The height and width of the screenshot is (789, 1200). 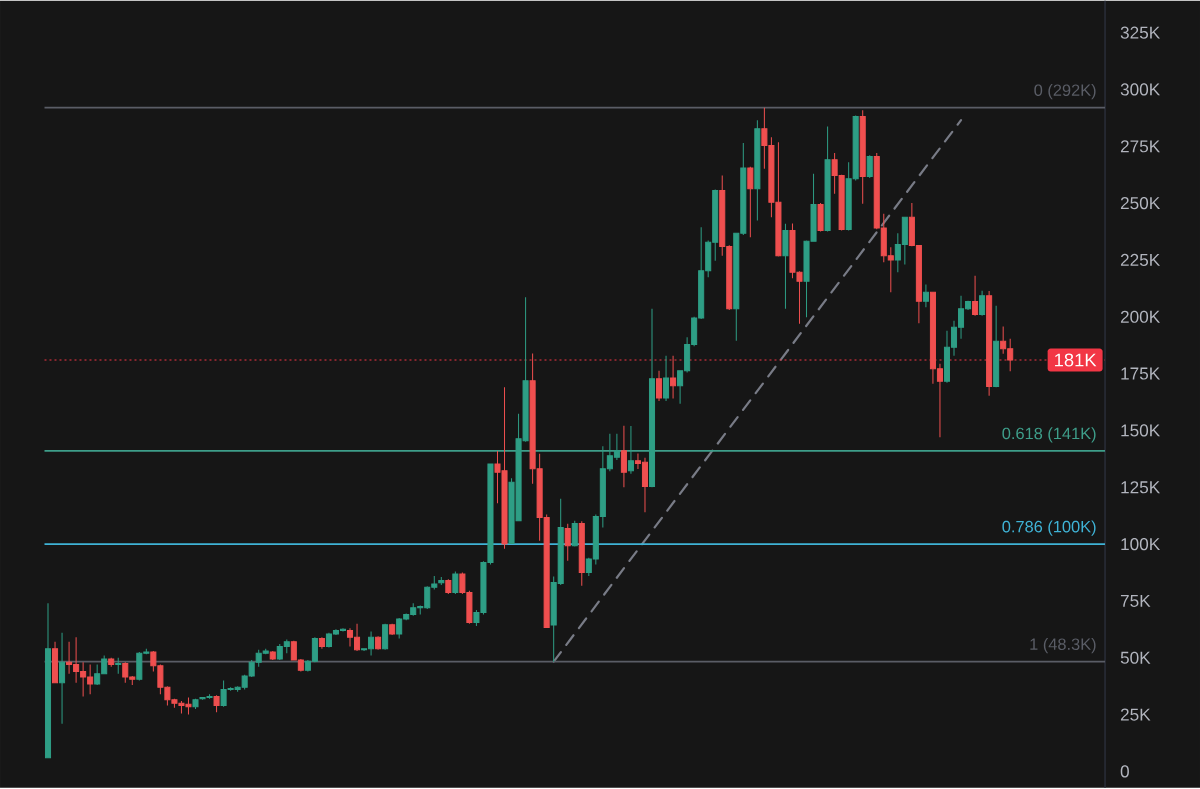 I want to click on ref-line-label: 0 (292K), so click(x=1065, y=92).